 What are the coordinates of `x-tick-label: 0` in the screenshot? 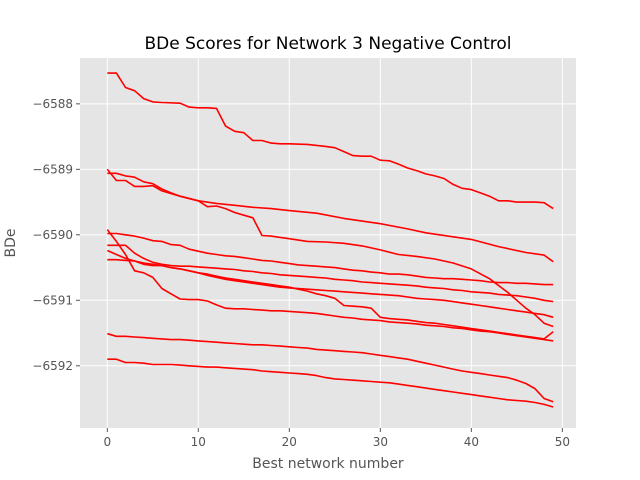 It's located at (107, 442).